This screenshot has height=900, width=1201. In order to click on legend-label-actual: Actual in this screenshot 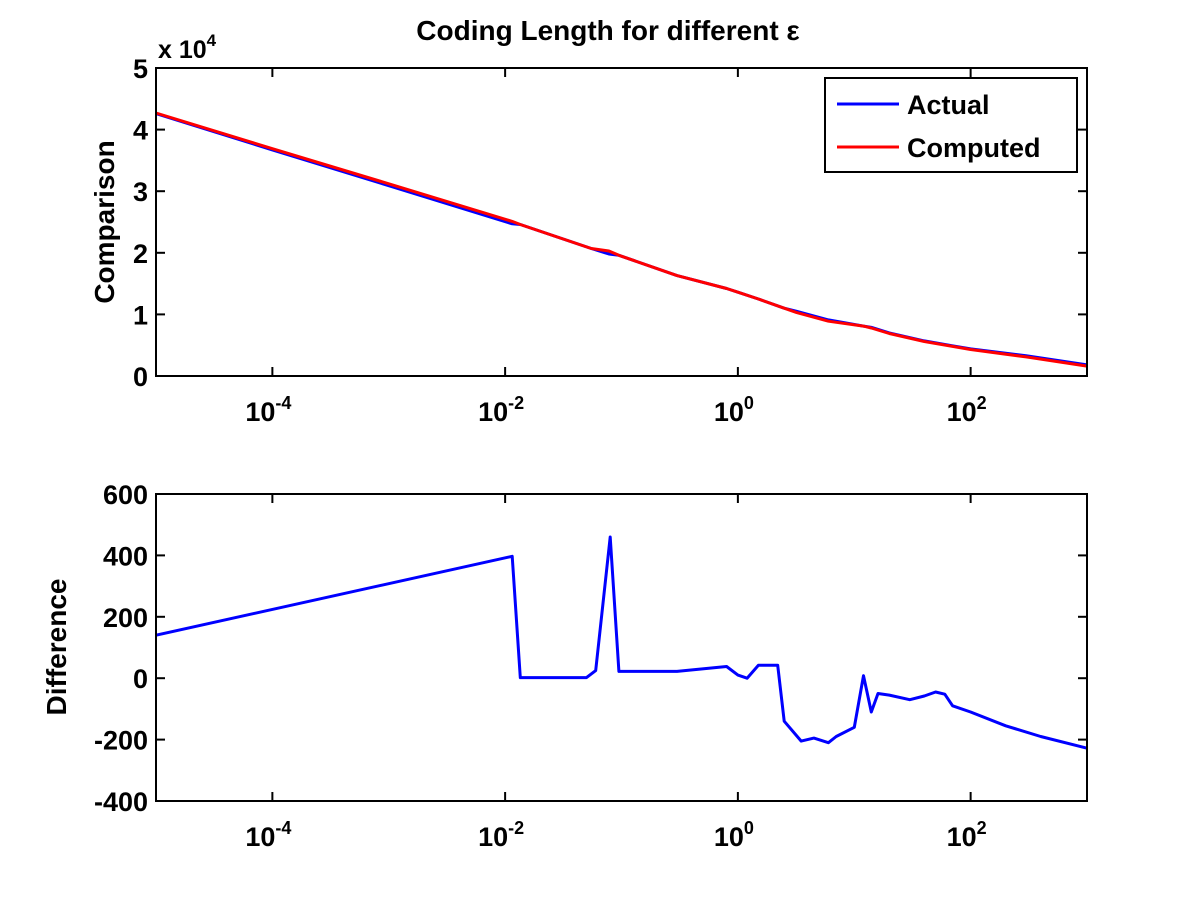, I will do `click(948, 105)`.